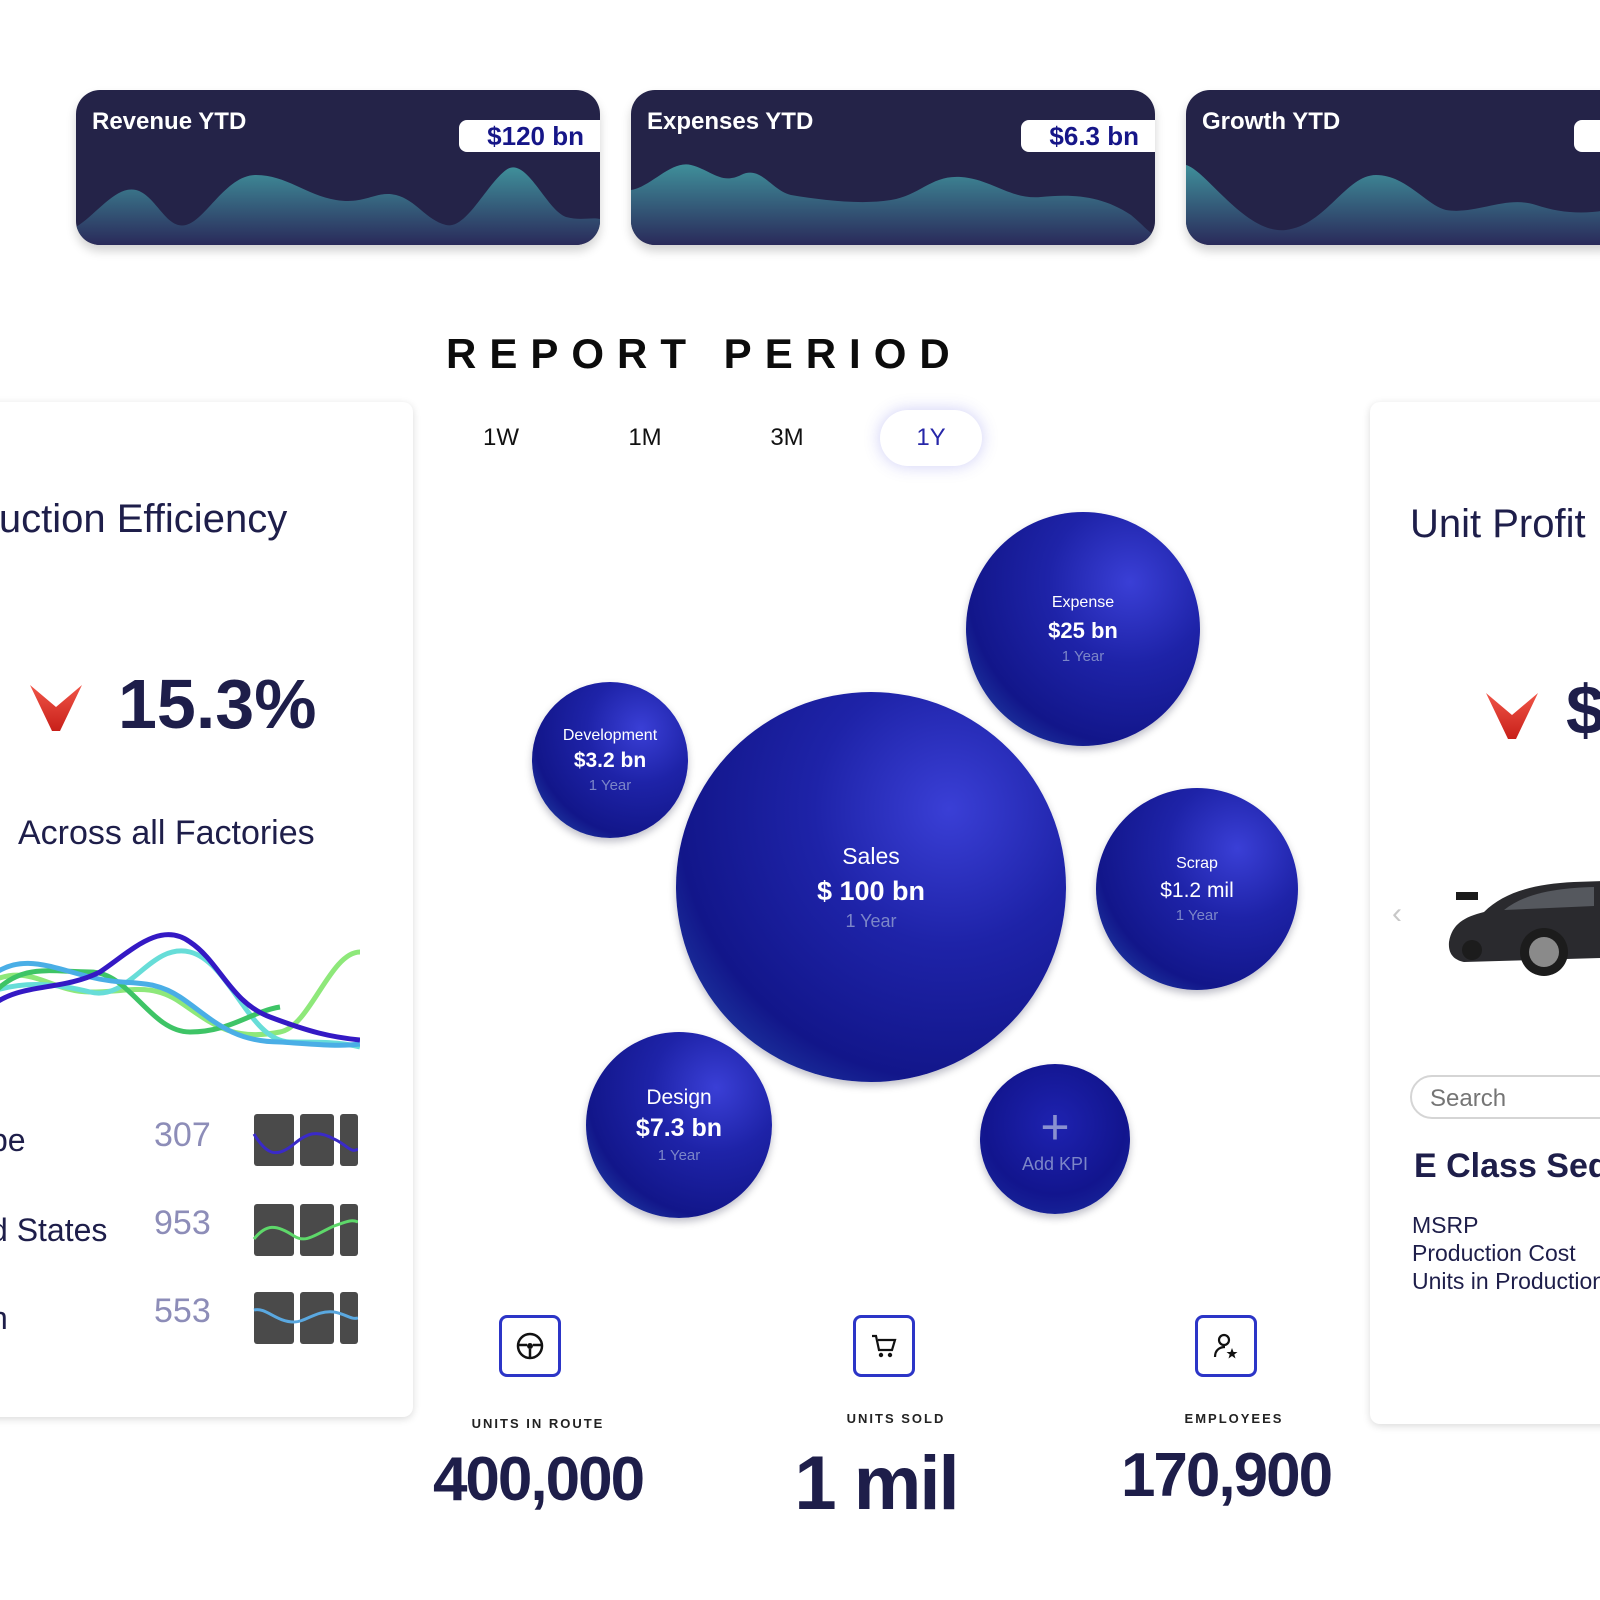  What do you see at coordinates (730, 121) in the screenshot?
I see `kpi-title: Expenses YTD` at bounding box center [730, 121].